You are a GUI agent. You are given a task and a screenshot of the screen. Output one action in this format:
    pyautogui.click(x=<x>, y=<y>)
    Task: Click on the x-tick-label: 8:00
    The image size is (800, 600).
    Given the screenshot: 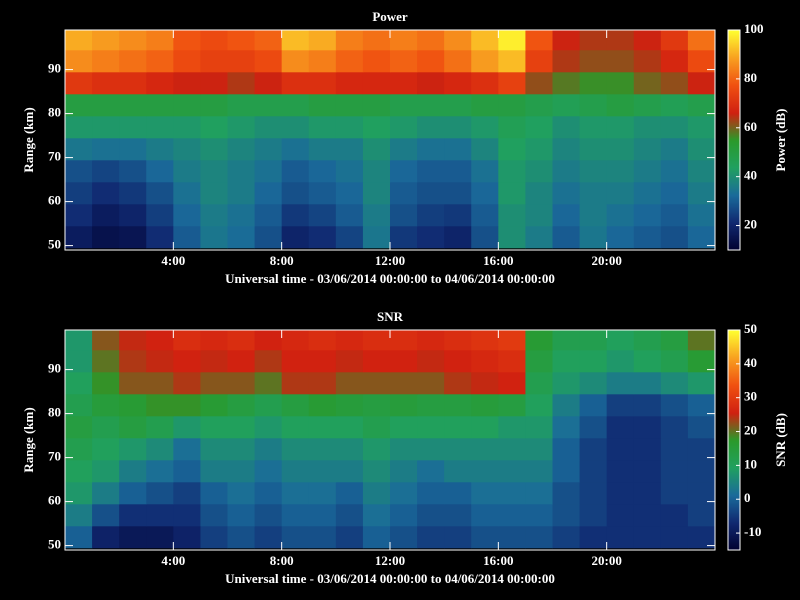 What is the action you would take?
    pyautogui.click(x=282, y=260)
    